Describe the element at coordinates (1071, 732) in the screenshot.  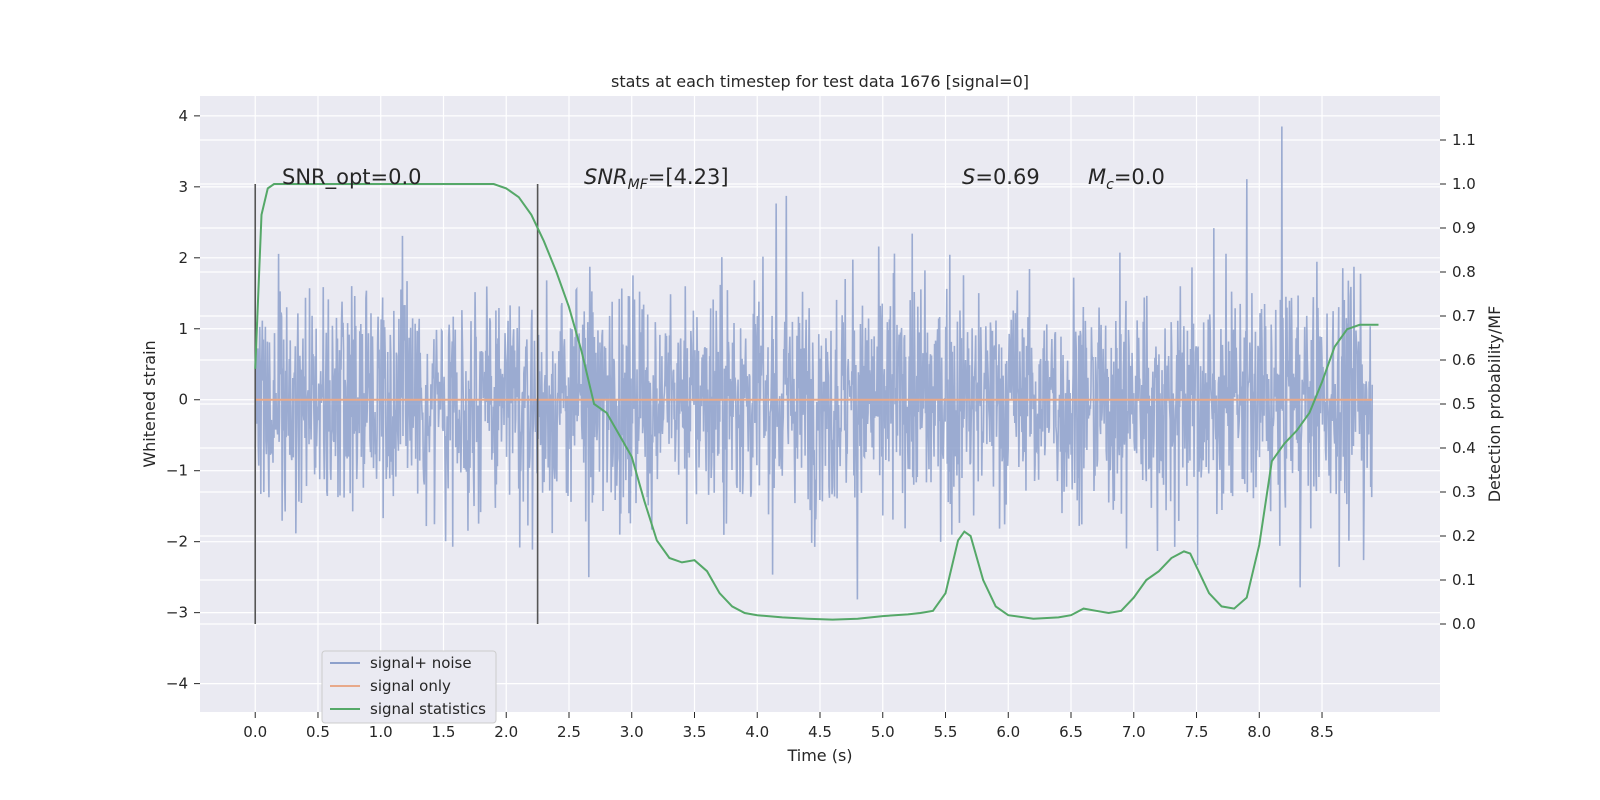
I see `x-tick-label: 6.5` at that location.